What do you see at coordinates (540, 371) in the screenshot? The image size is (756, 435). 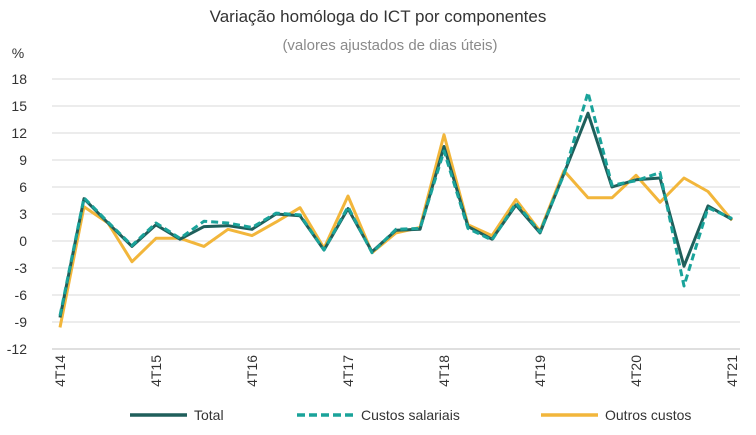 I see `x-tick-label: 4T19` at bounding box center [540, 371].